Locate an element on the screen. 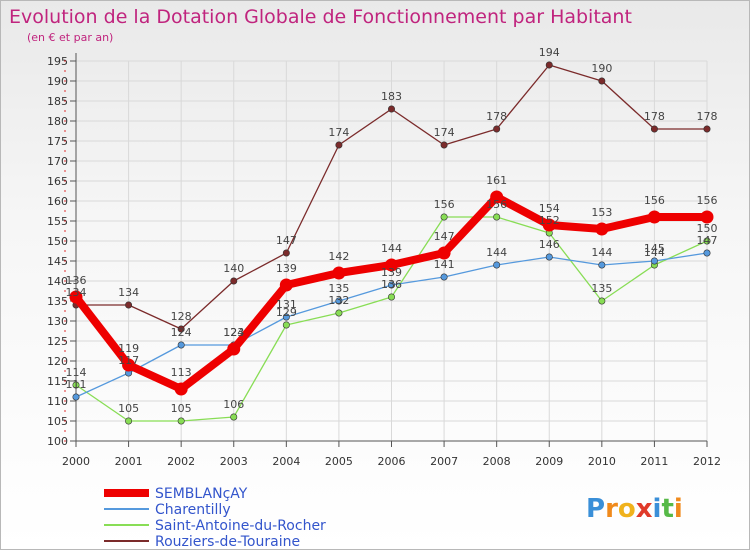  logo-letter: o is located at coordinates (627, 509).